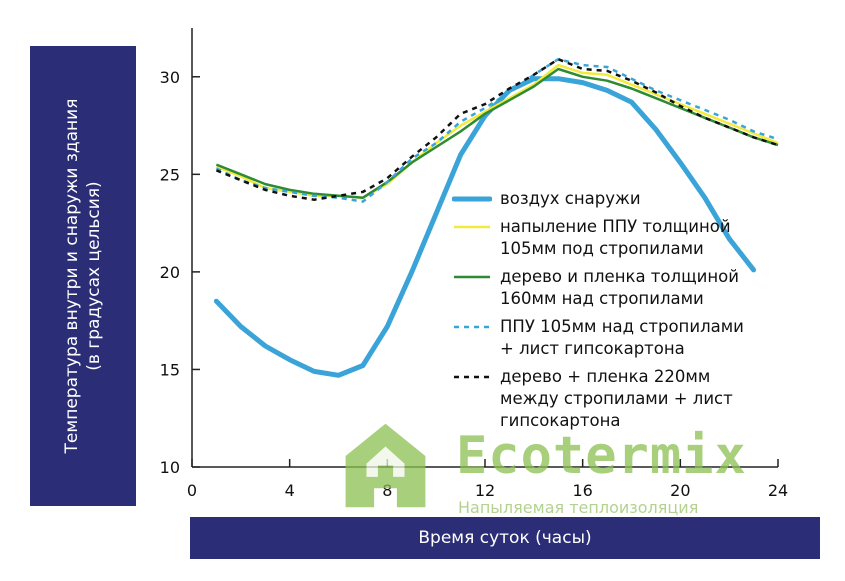  What do you see at coordinates (578, 507) in the screenshot?
I see `watermark-subtitle: Напыляемая теплоизоляция` at bounding box center [578, 507].